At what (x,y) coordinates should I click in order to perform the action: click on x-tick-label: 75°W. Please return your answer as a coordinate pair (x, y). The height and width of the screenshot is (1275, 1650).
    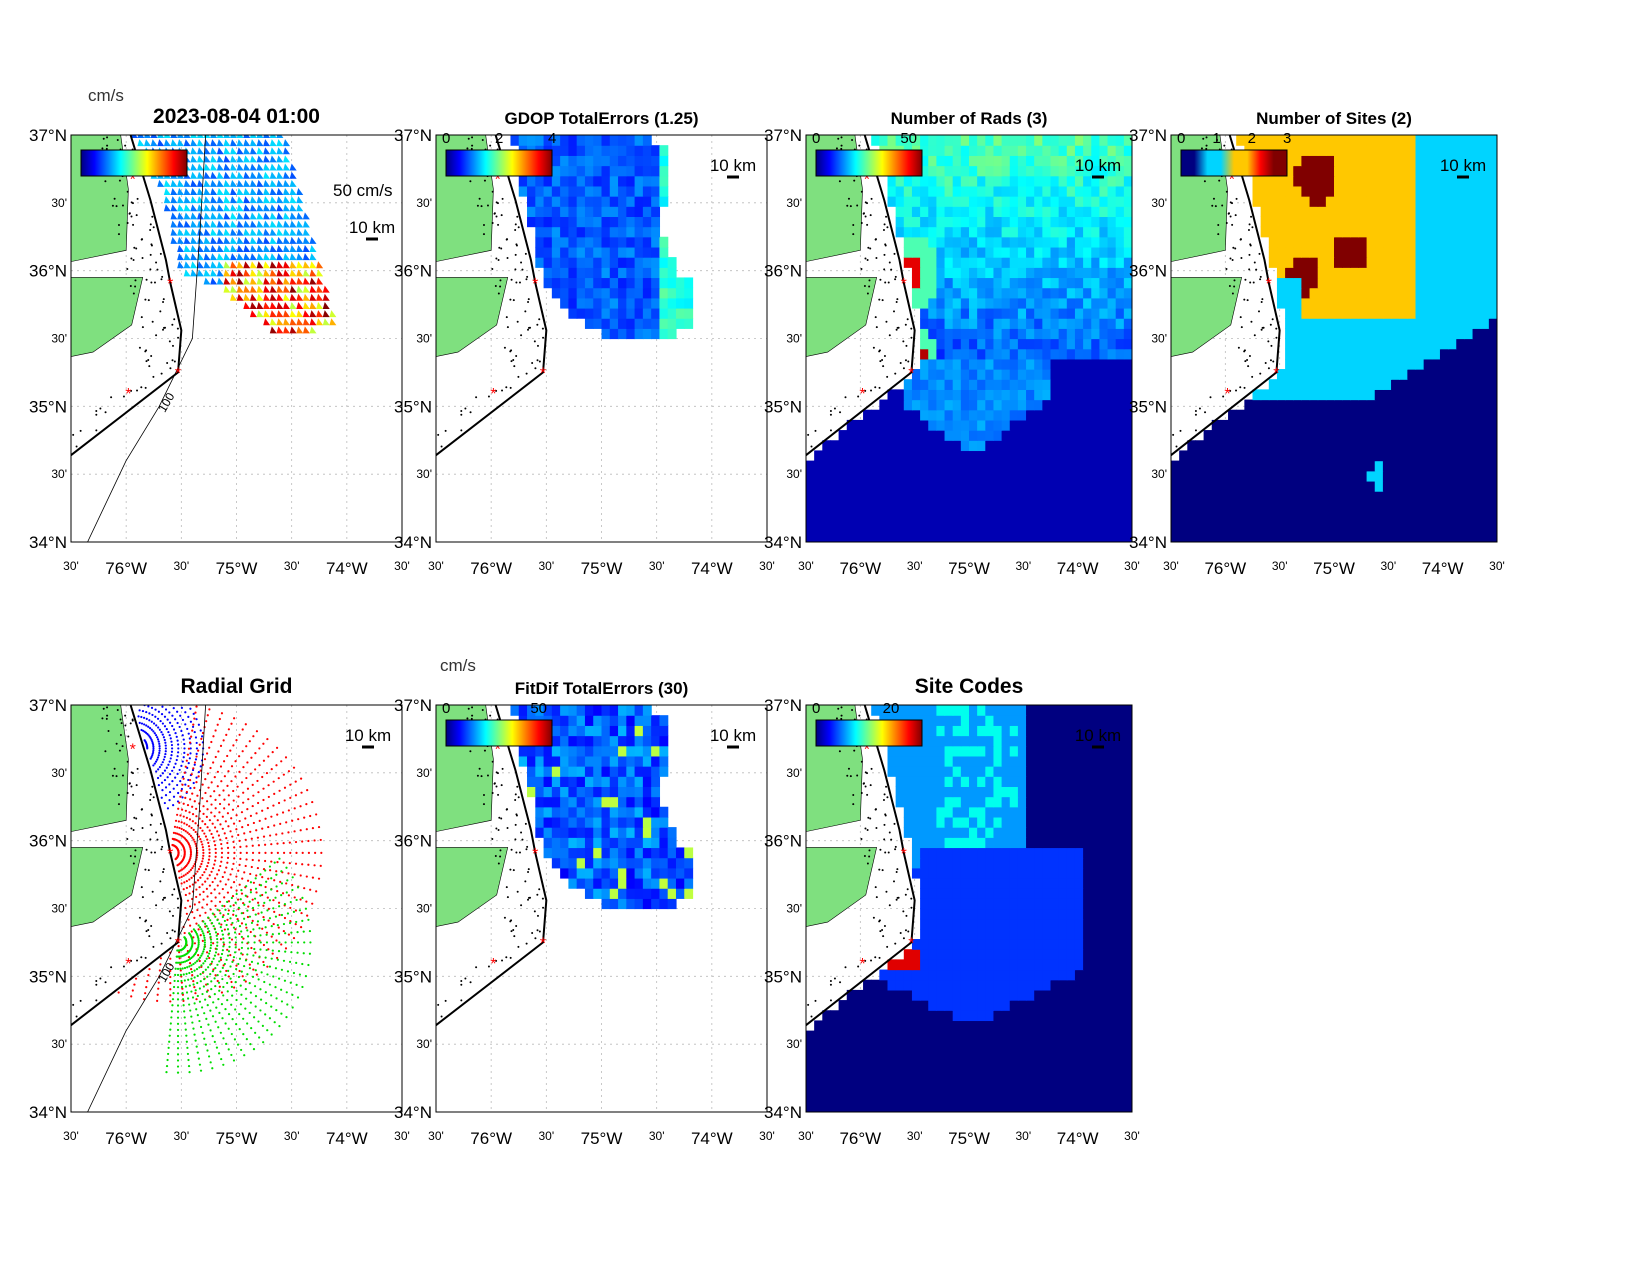
    Looking at the image, I should click on (602, 568).